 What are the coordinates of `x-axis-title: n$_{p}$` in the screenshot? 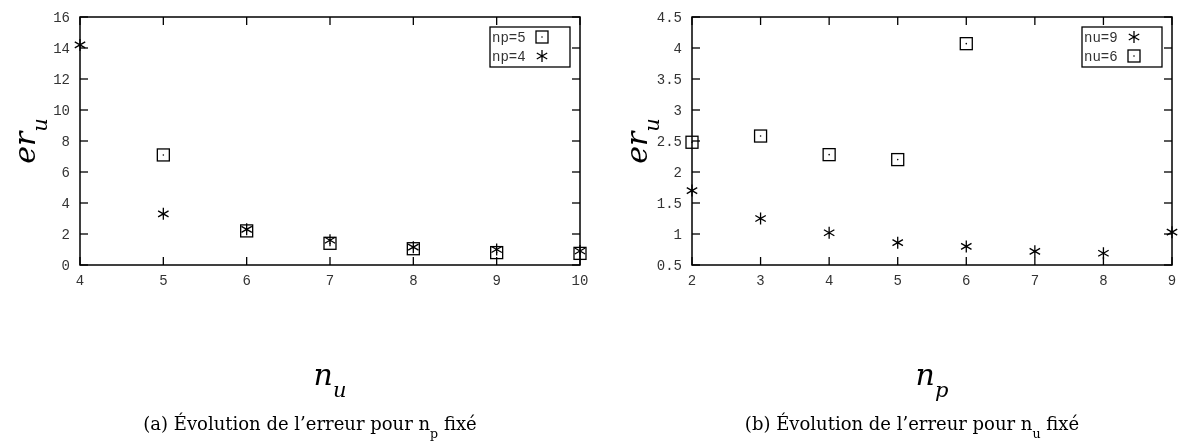 It's located at (932, 379).